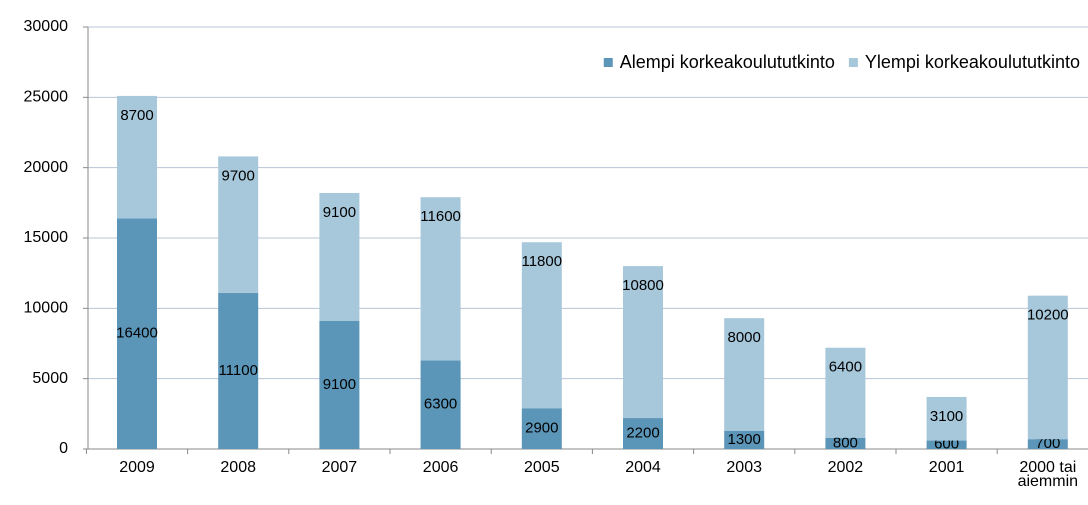  I want to click on value-label: 1300, so click(744, 439).